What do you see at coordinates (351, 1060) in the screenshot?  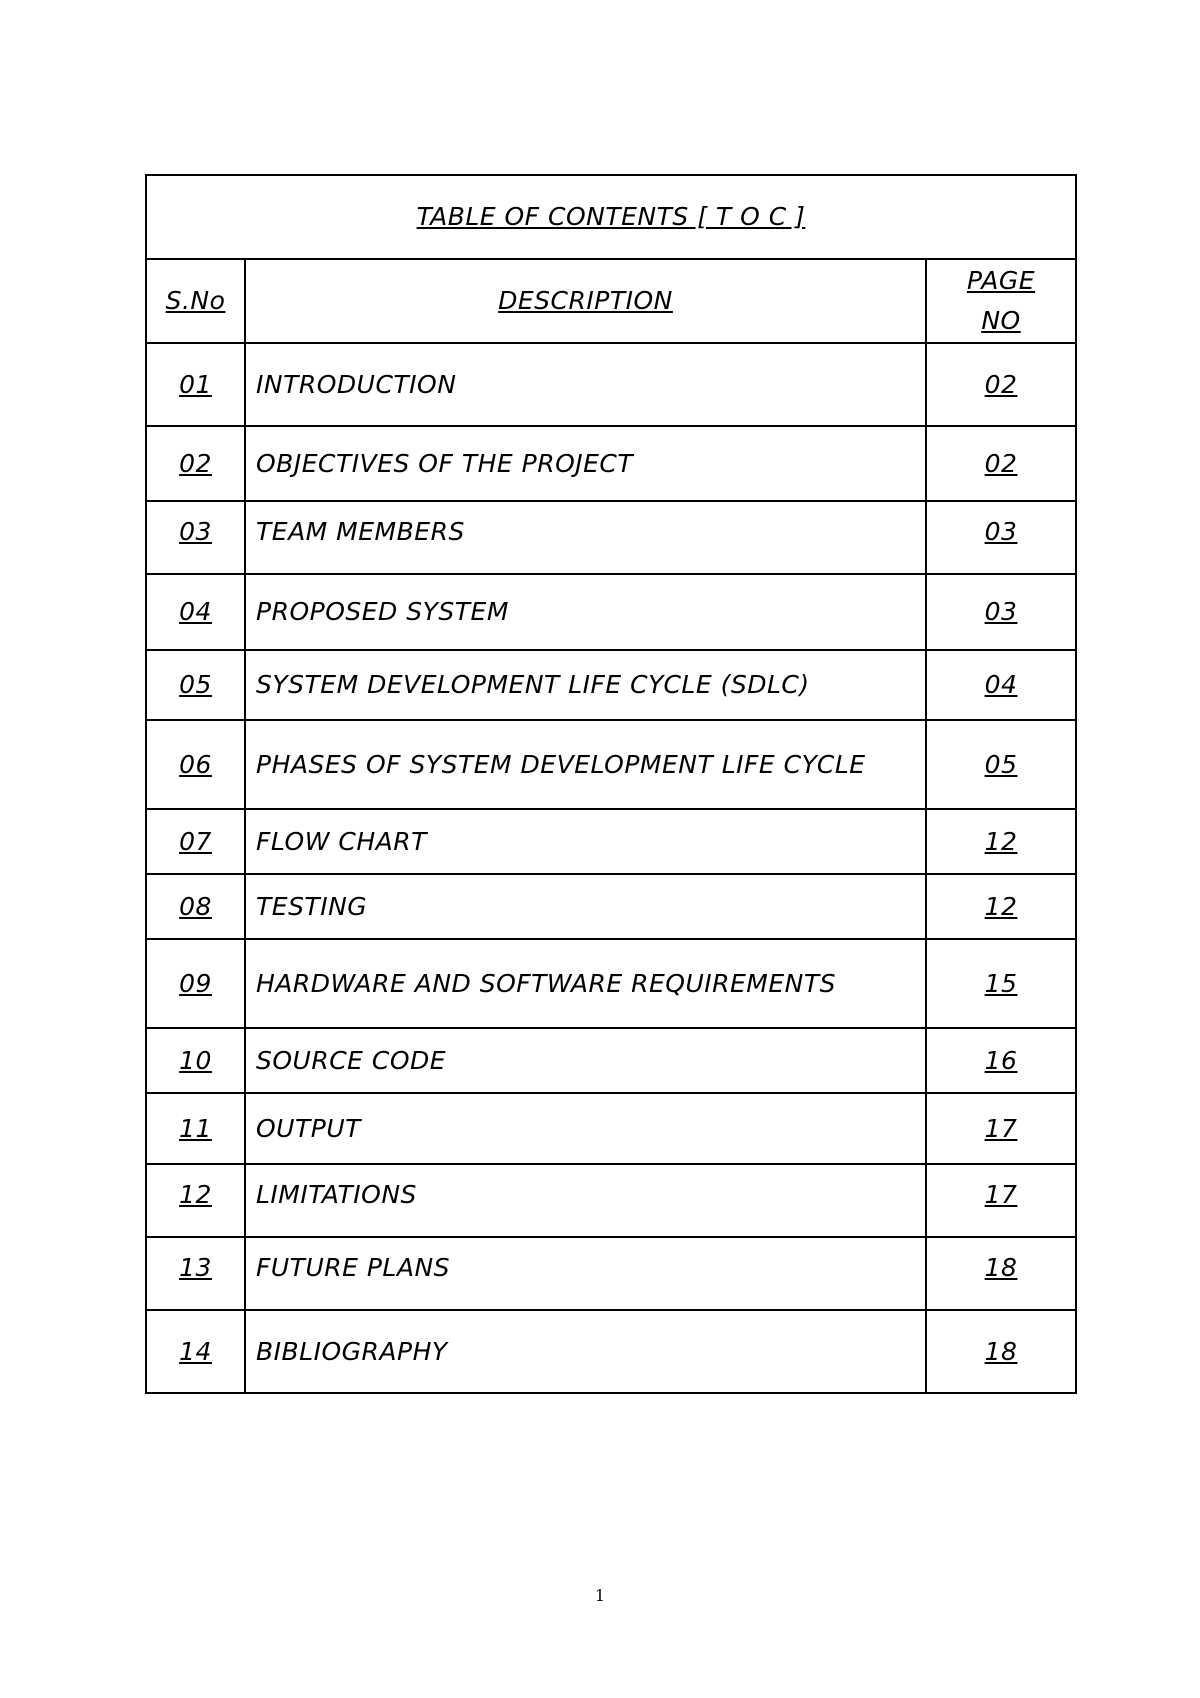 I see `row-description: SOURCE CODE` at bounding box center [351, 1060].